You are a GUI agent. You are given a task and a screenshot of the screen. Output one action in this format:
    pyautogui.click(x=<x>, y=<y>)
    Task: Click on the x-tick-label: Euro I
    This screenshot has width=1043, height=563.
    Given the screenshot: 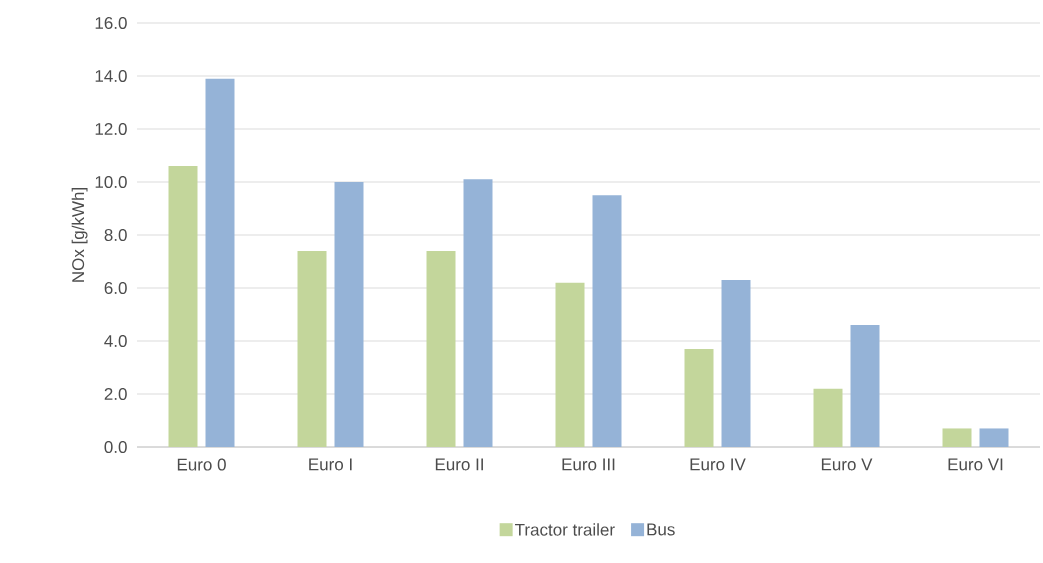 What is the action you would take?
    pyautogui.click(x=330, y=464)
    